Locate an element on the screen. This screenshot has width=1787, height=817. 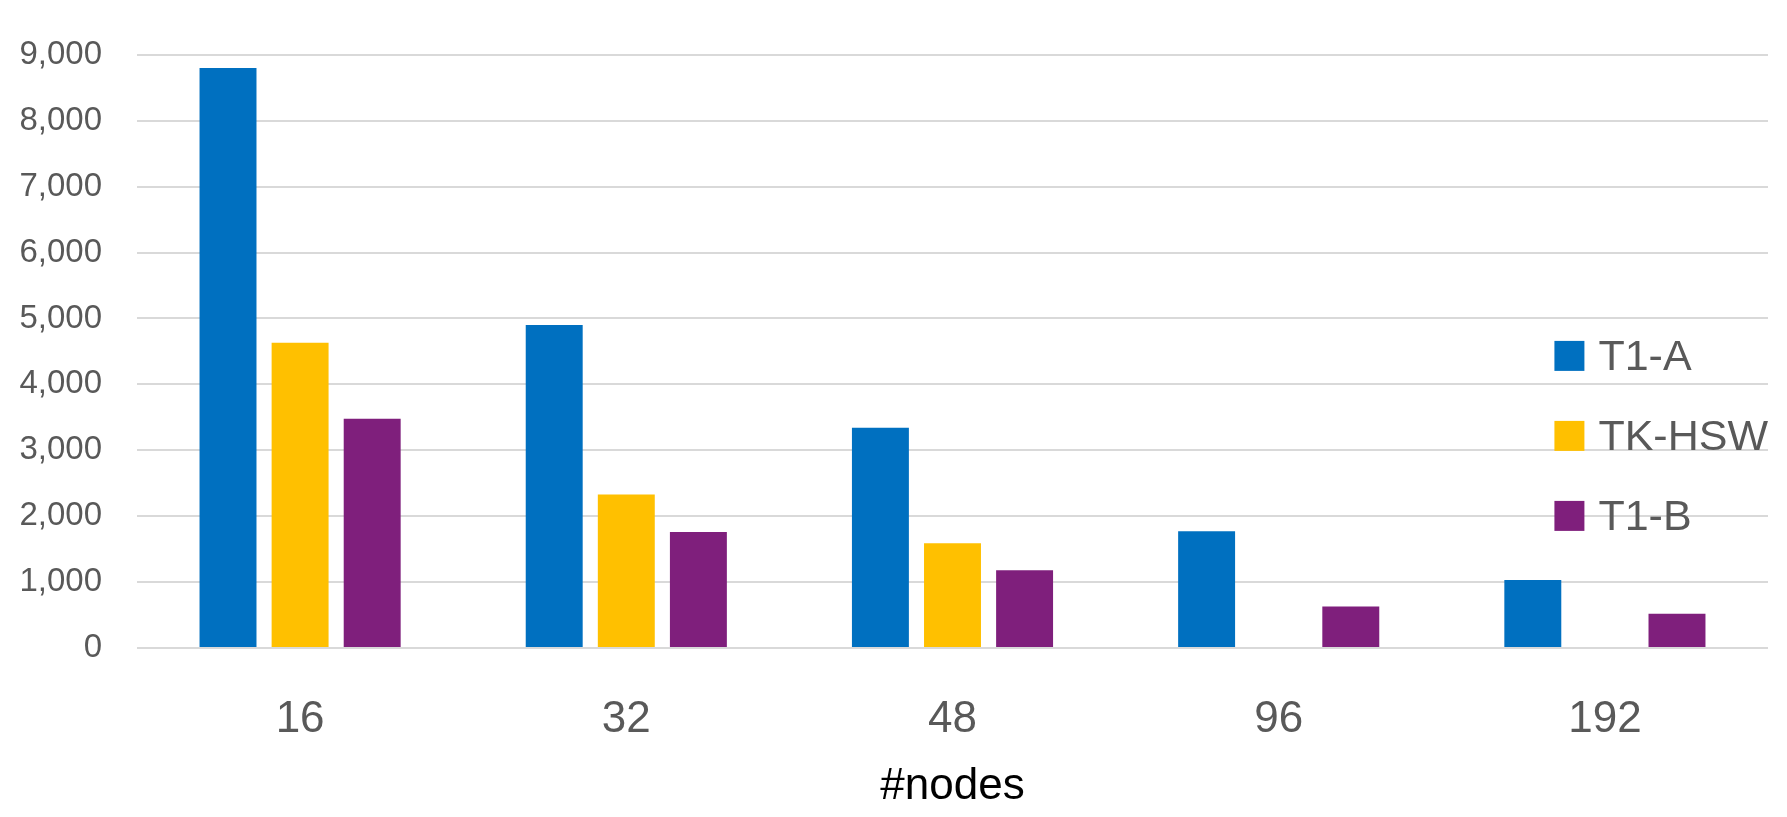
x-tick-label: 192 is located at coordinates (1605, 716).